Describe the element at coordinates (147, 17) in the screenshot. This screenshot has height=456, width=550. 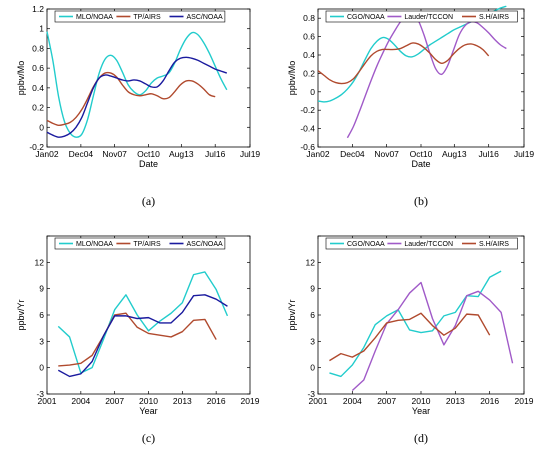
I see `legend-label: TP/AIRS` at that location.